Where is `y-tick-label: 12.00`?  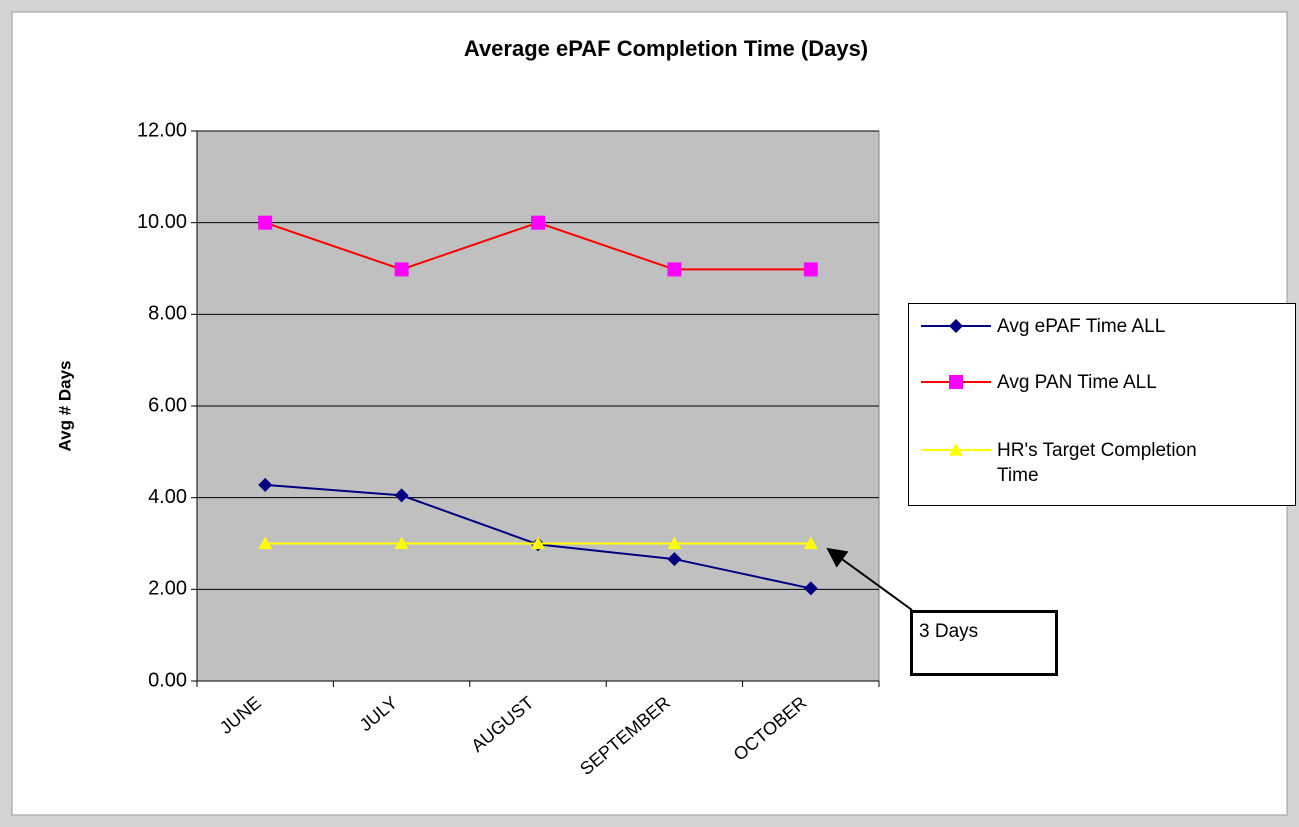
y-tick-label: 12.00 is located at coordinates (162, 130).